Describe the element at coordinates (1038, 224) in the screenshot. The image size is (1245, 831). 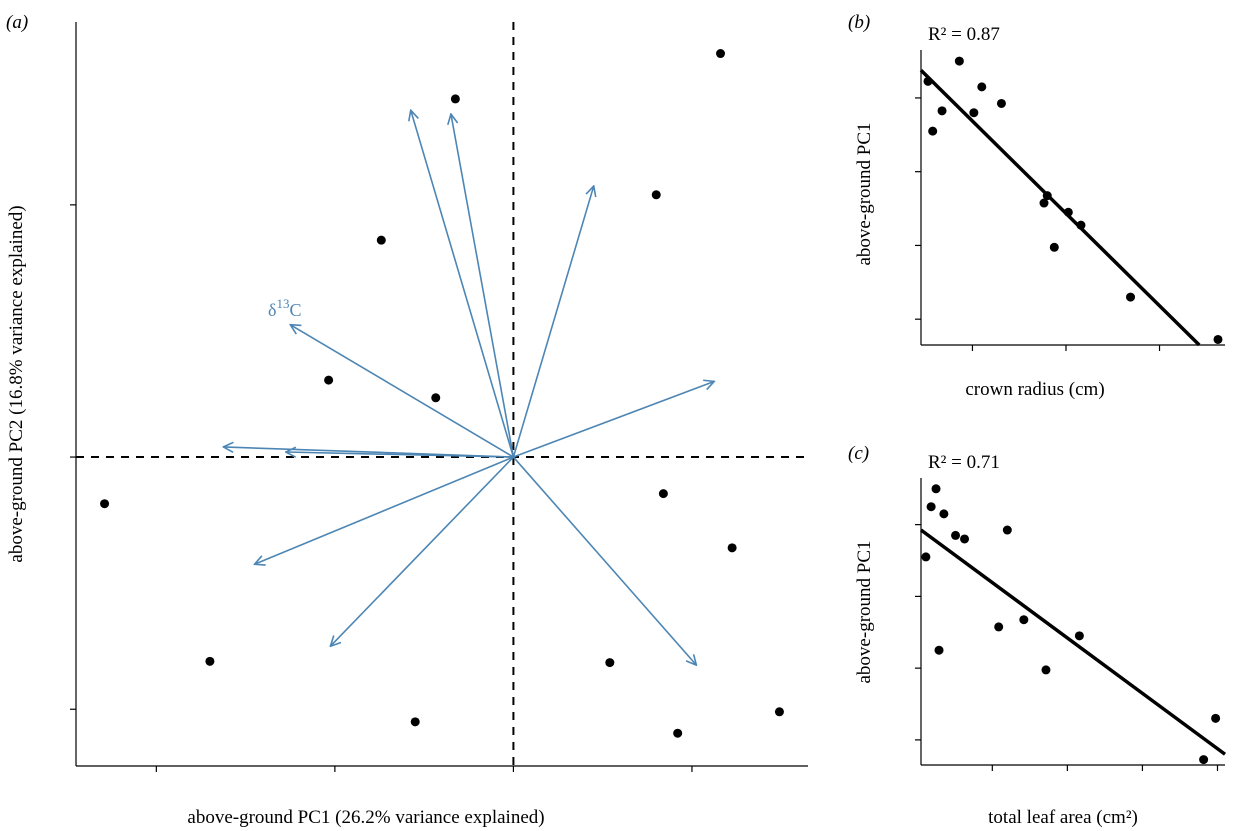
I see `panel-b-ticks` at that location.